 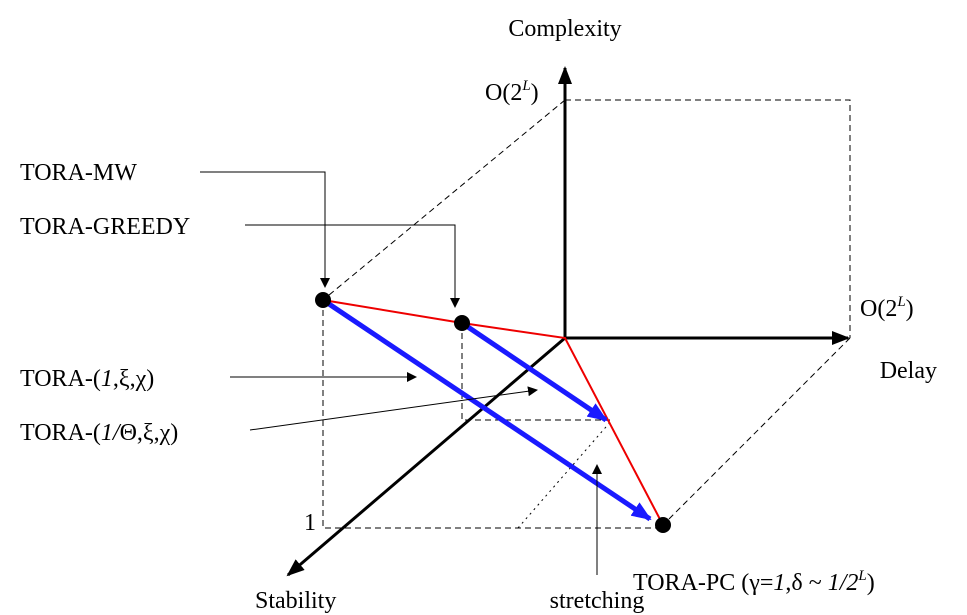 I want to click on axis-max: 1, so click(x=310, y=523).